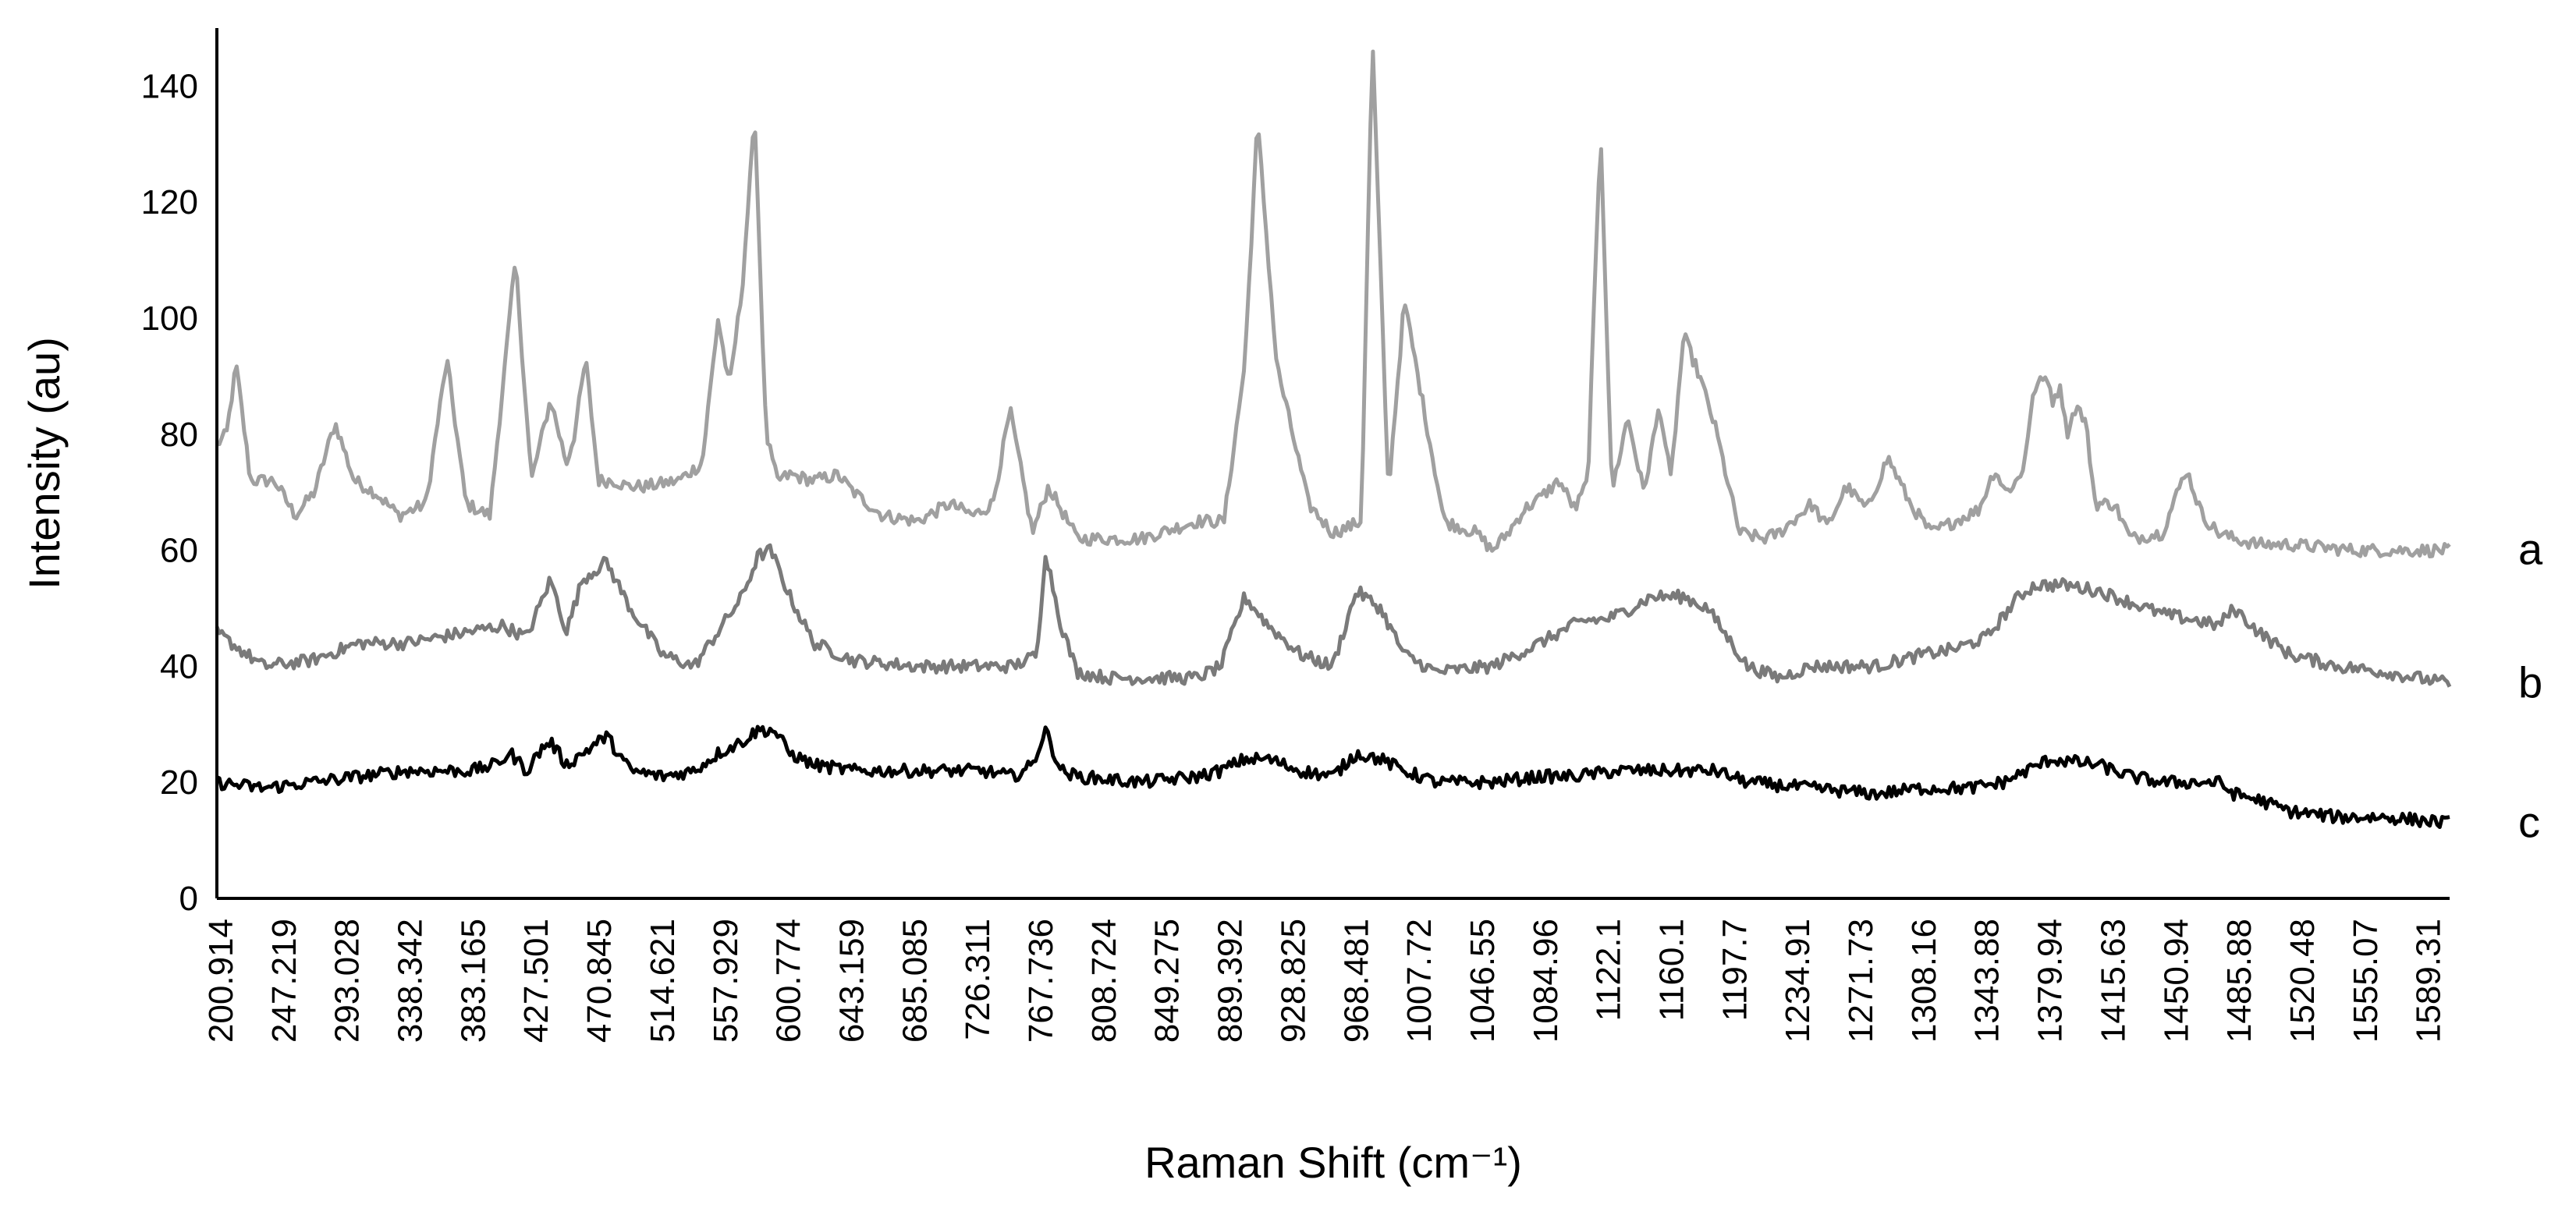 The height and width of the screenshot is (1215, 2576). I want to click on x-tick-label: 338.342, so click(411, 981).